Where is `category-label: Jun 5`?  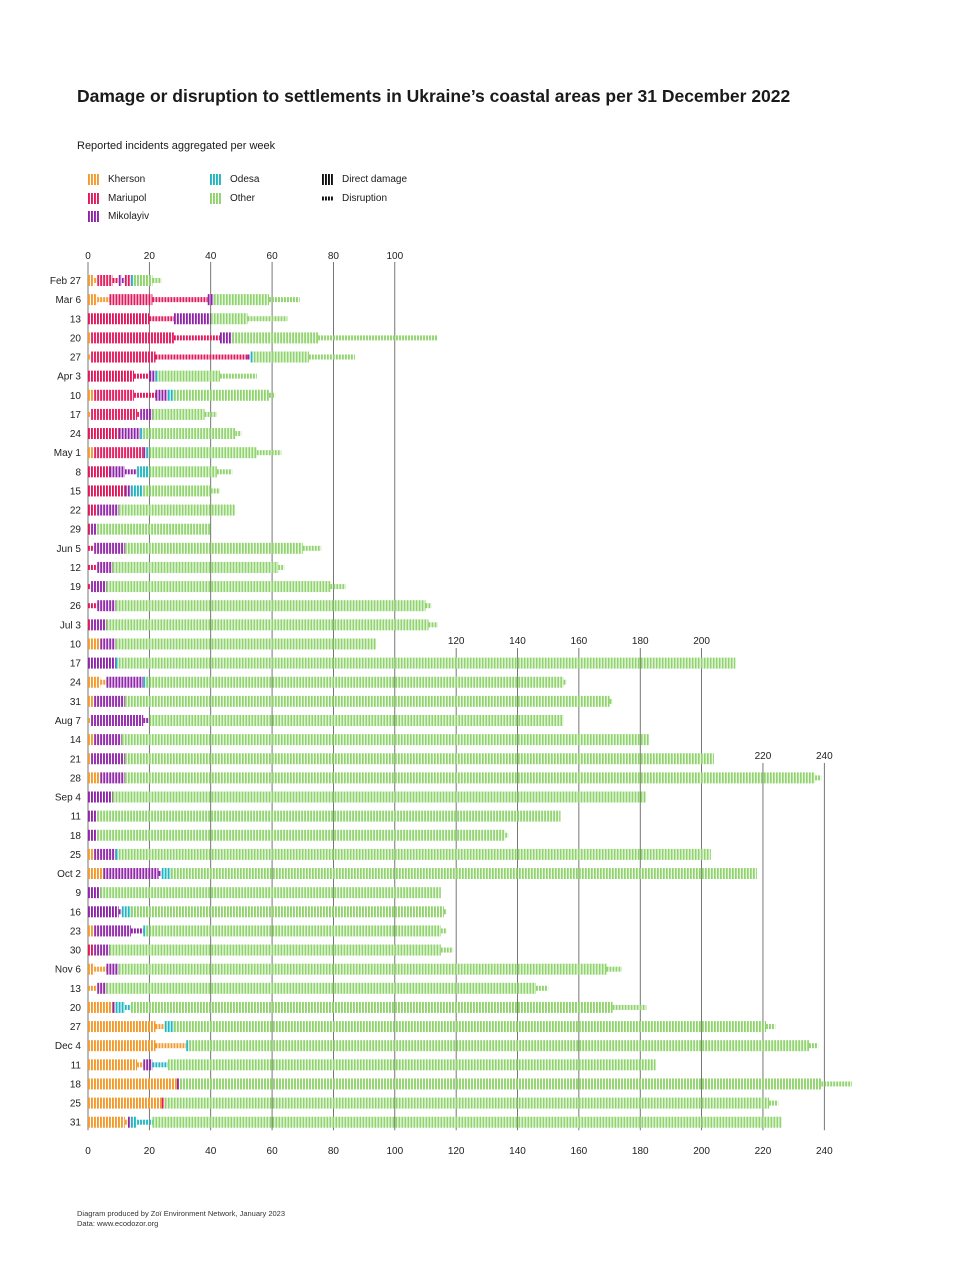
category-label: Jun 5 is located at coordinates (69, 549).